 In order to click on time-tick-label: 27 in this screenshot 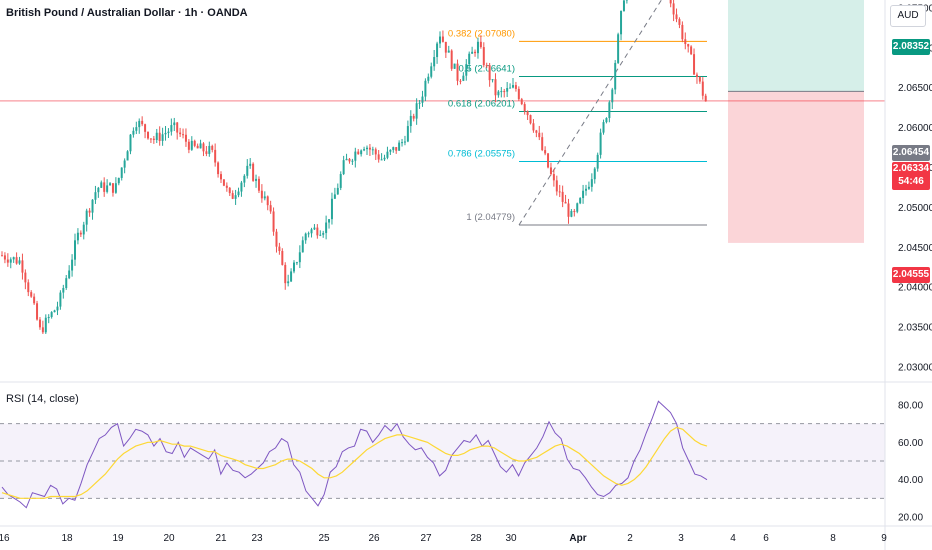, I will do `click(426, 538)`.